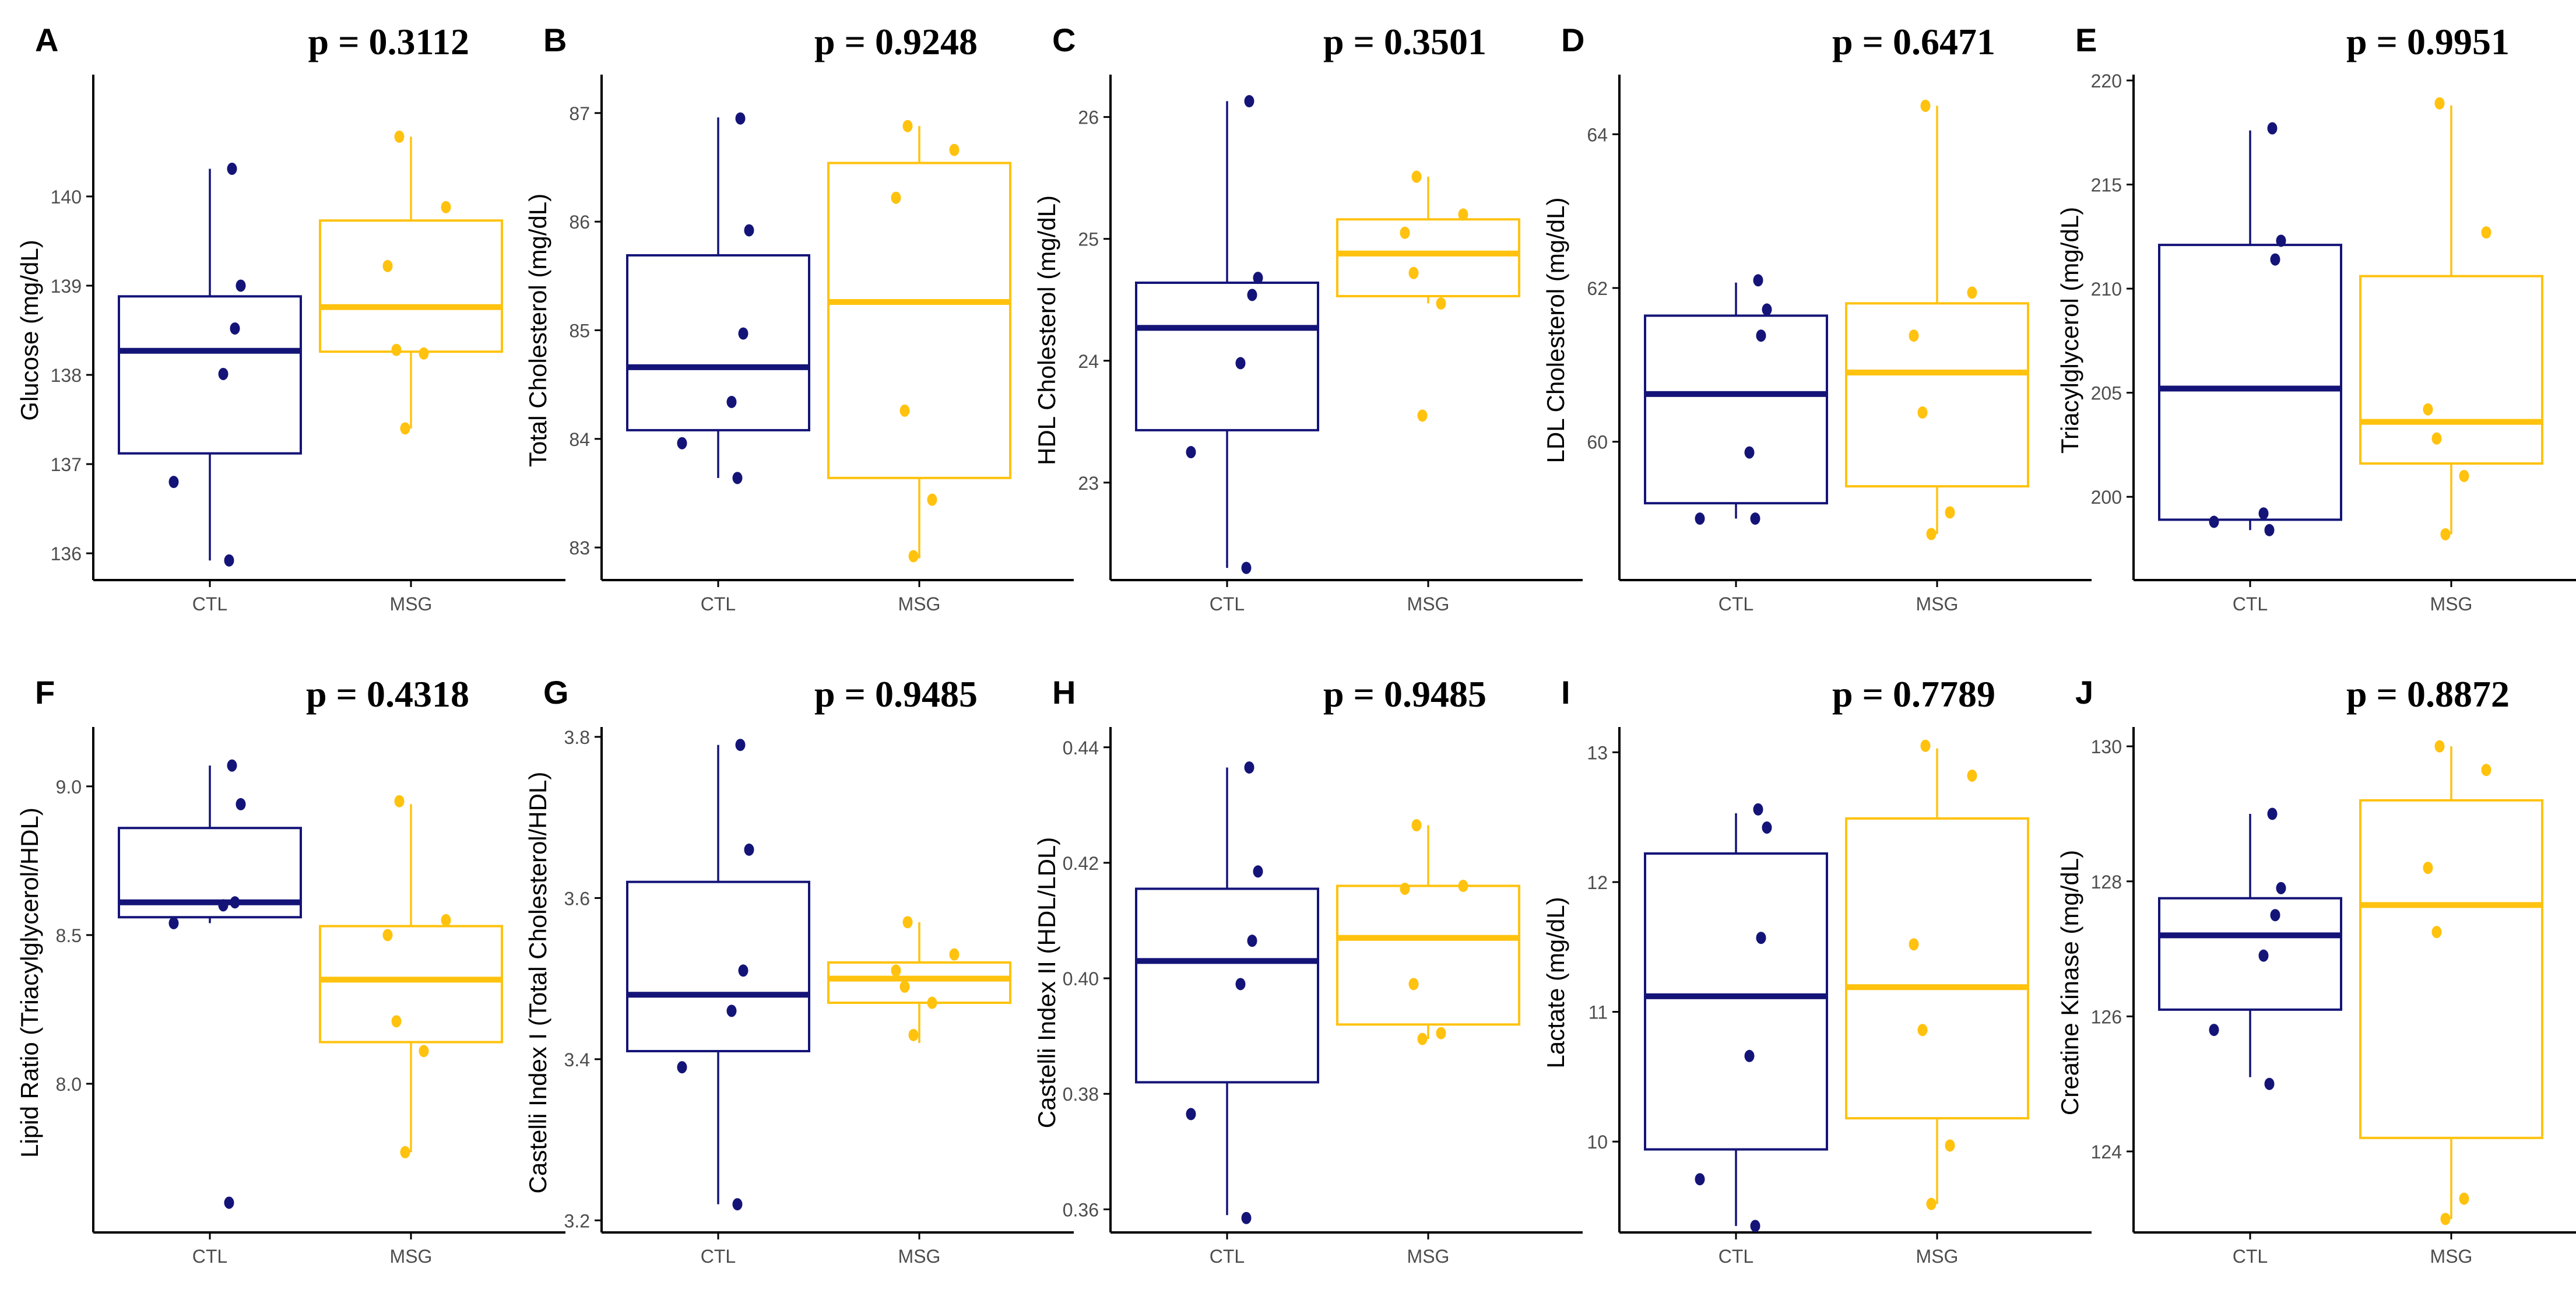 Image resolution: width=2576 pixels, height=1289 pixels. I want to click on y-axis-title: Glucose (mg/dL), so click(29, 330).